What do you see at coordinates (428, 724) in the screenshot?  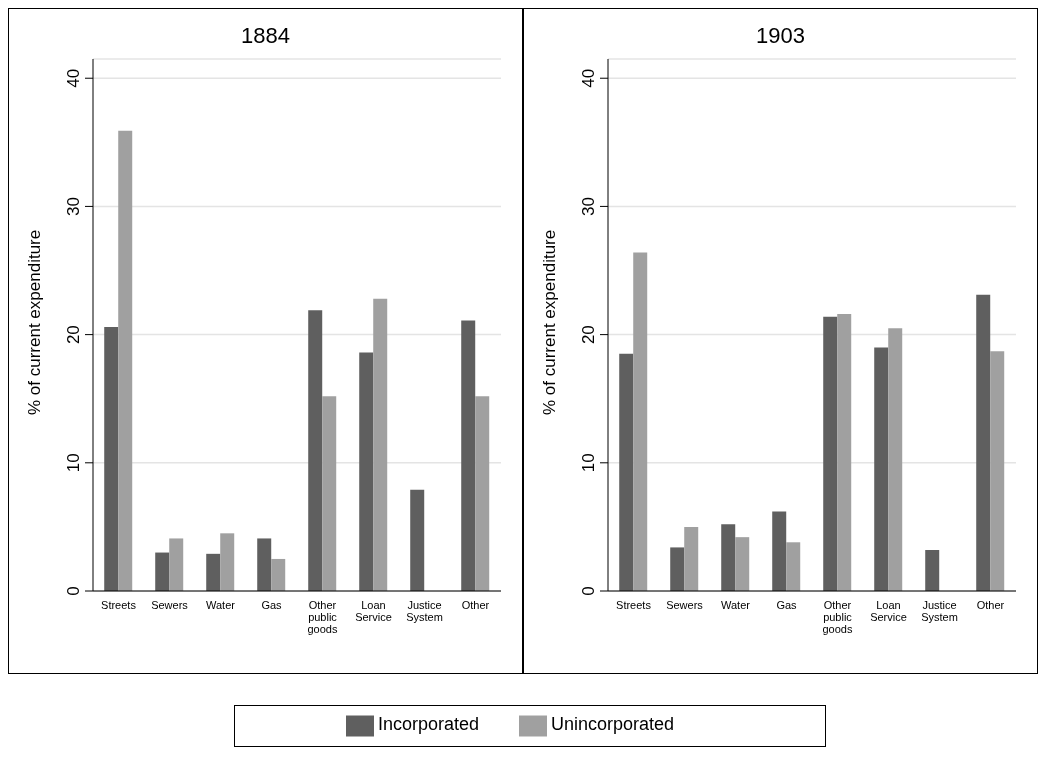 I see `legend-label: Incorporated` at bounding box center [428, 724].